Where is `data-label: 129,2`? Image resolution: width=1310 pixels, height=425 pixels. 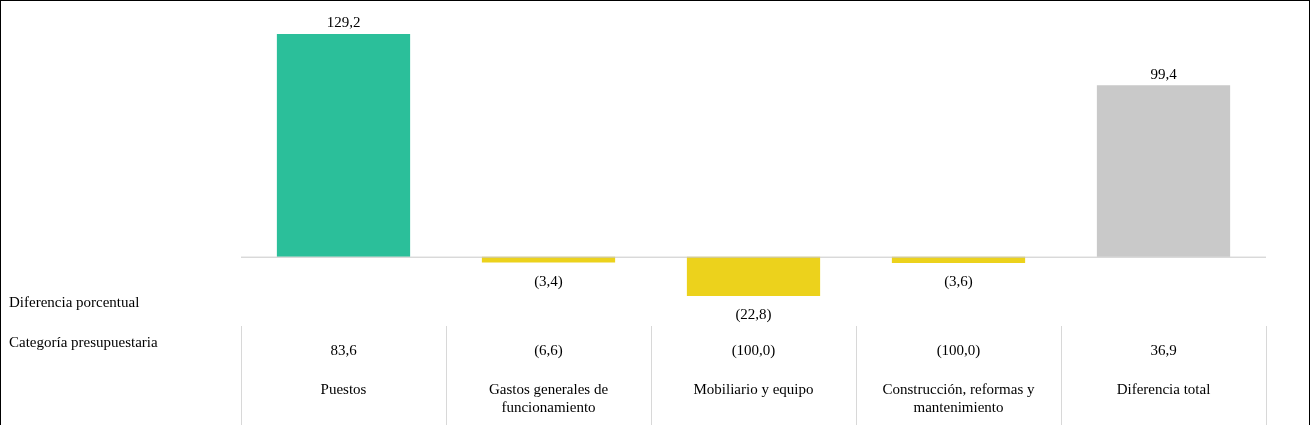
data-label: 129,2 is located at coordinates (343, 22).